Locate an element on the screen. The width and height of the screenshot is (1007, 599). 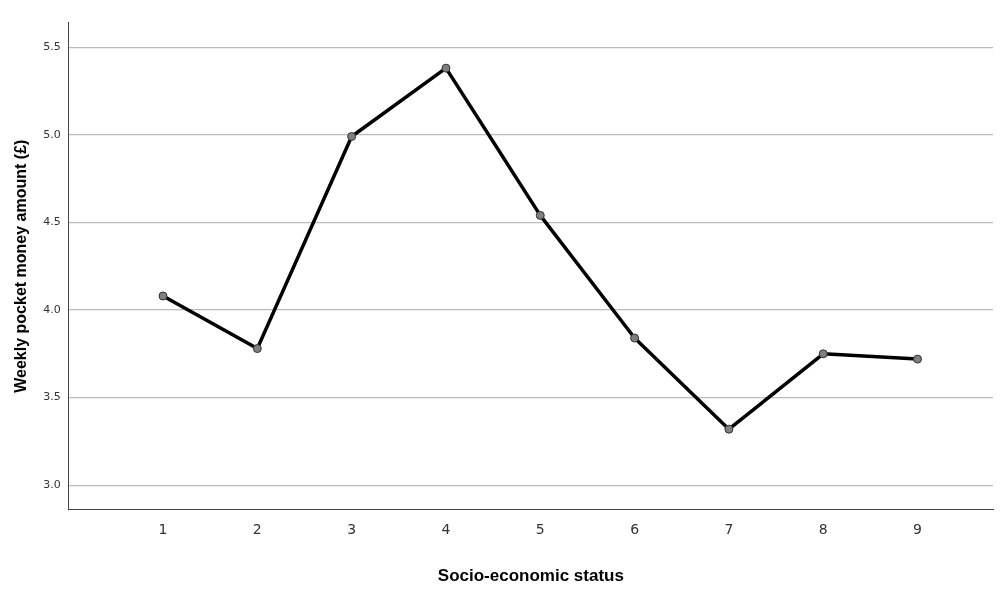
x-tick-label: 1 is located at coordinates (163, 528).